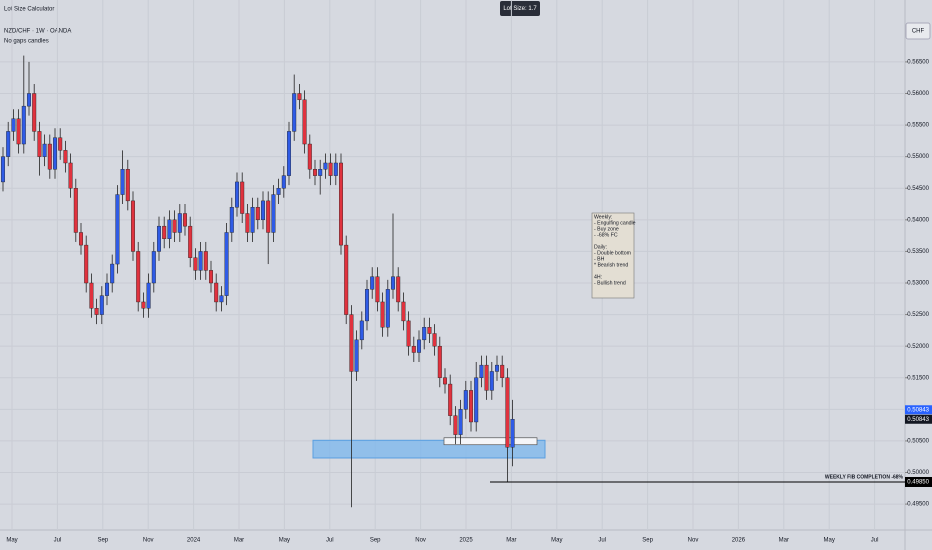 Image resolution: width=932 pixels, height=550 pixels. What do you see at coordinates (918, 62) in the screenshot?
I see `y-tick-label: 0.56500` at bounding box center [918, 62].